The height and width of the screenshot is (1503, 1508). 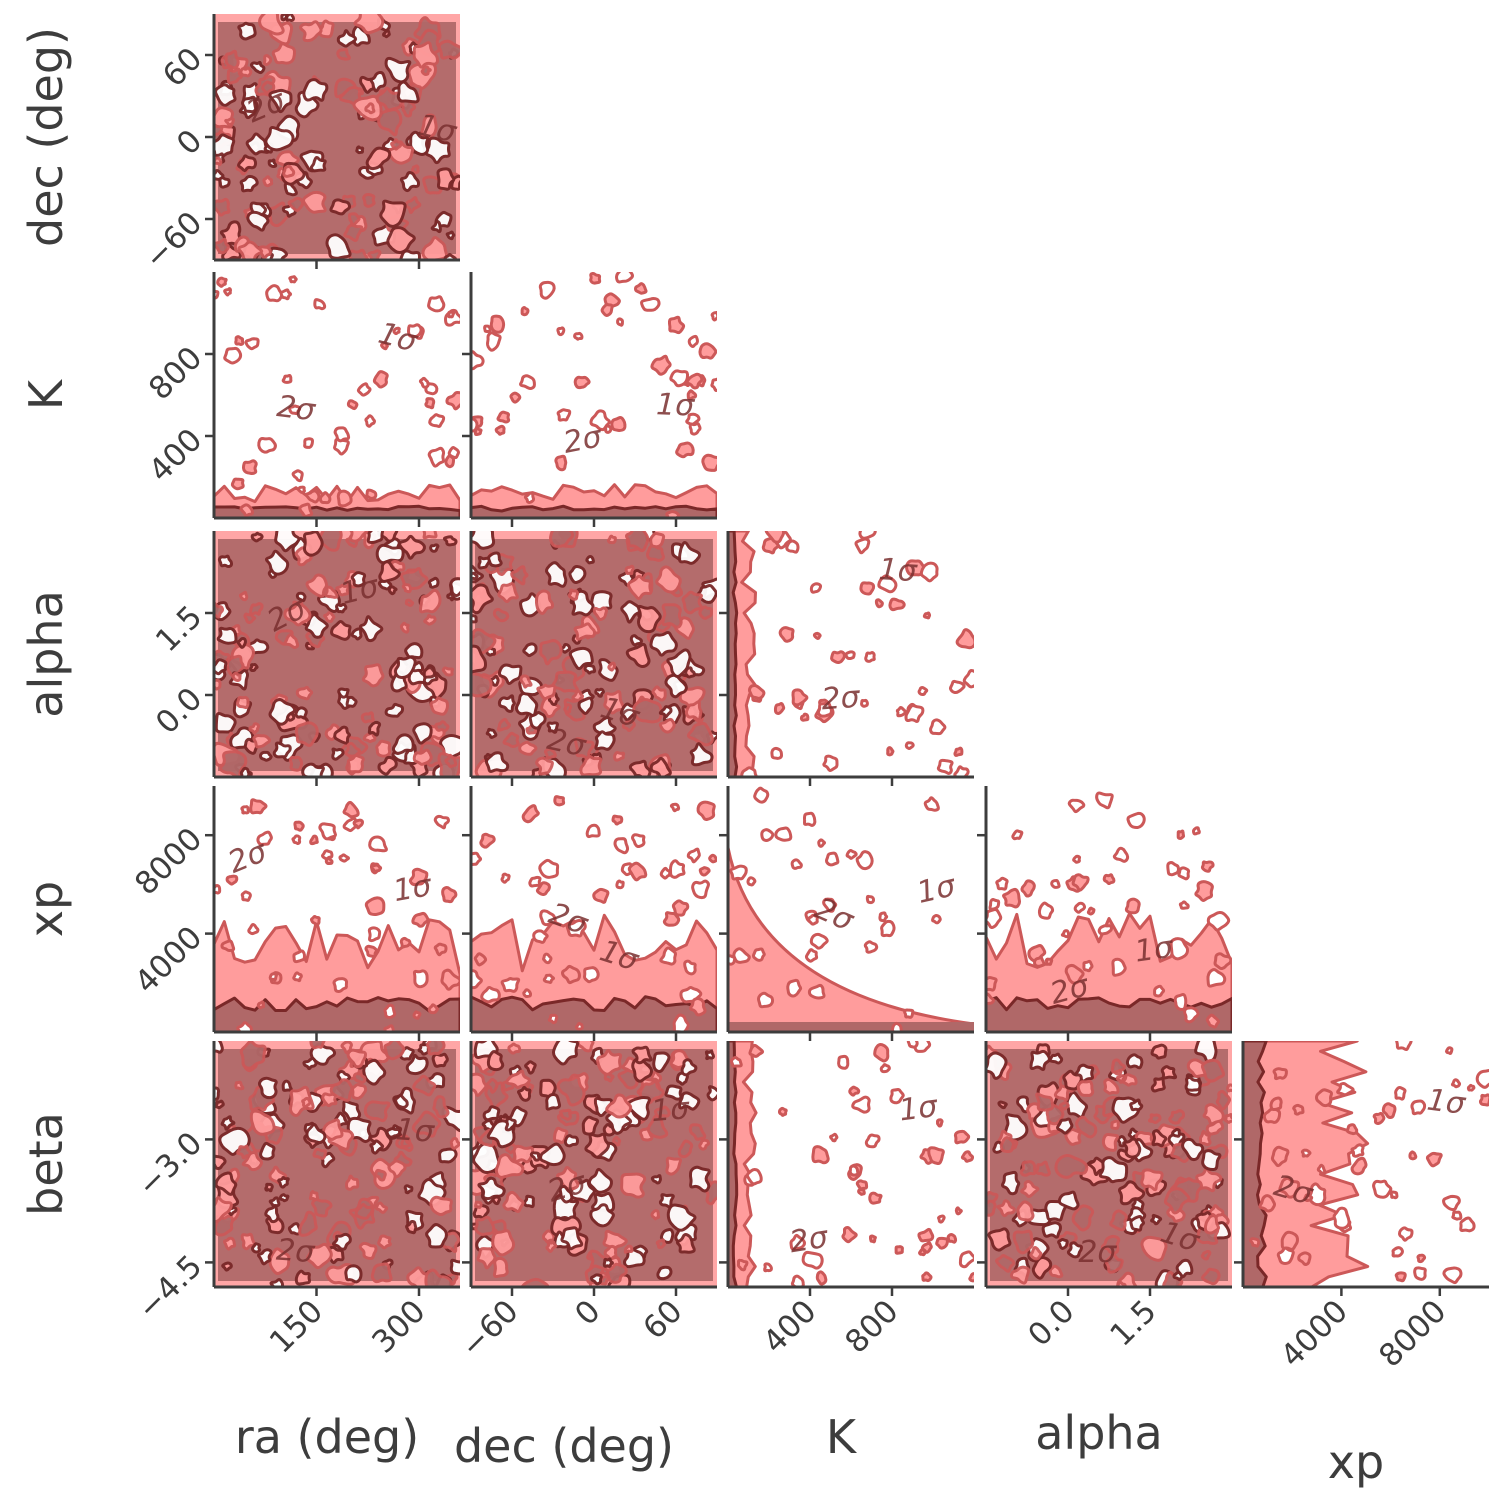 I want to click on panel-beta-vs-K: 1σ 2σ 400 800, so click(x=846, y=1200).